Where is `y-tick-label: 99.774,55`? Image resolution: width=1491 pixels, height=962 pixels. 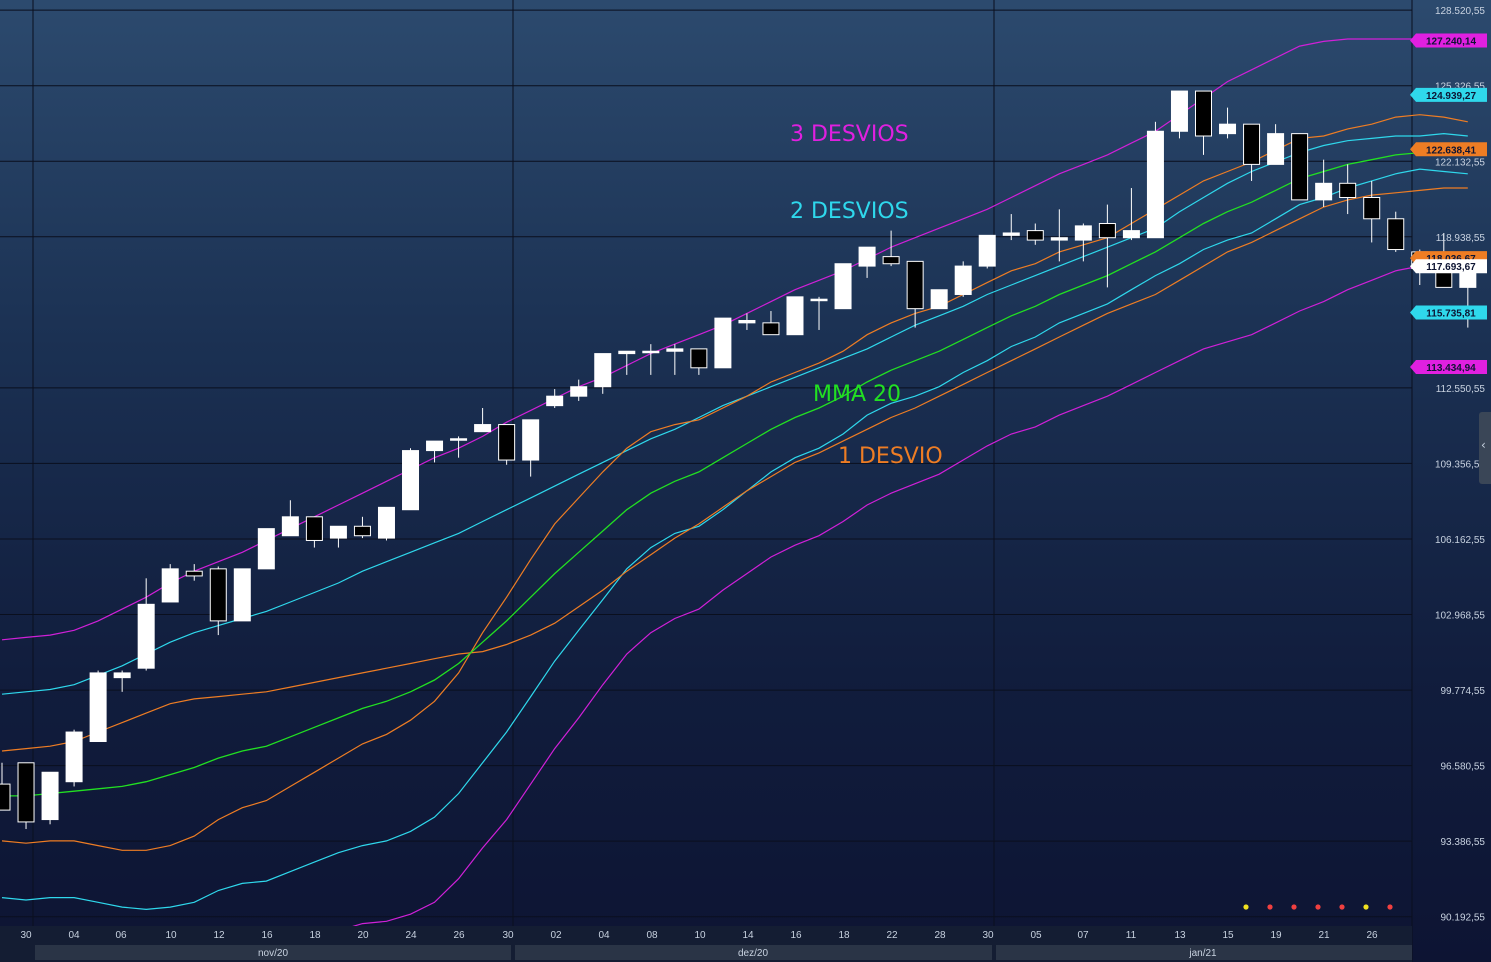
y-tick-label: 99.774,55 is located at coordinates (1463, 691).